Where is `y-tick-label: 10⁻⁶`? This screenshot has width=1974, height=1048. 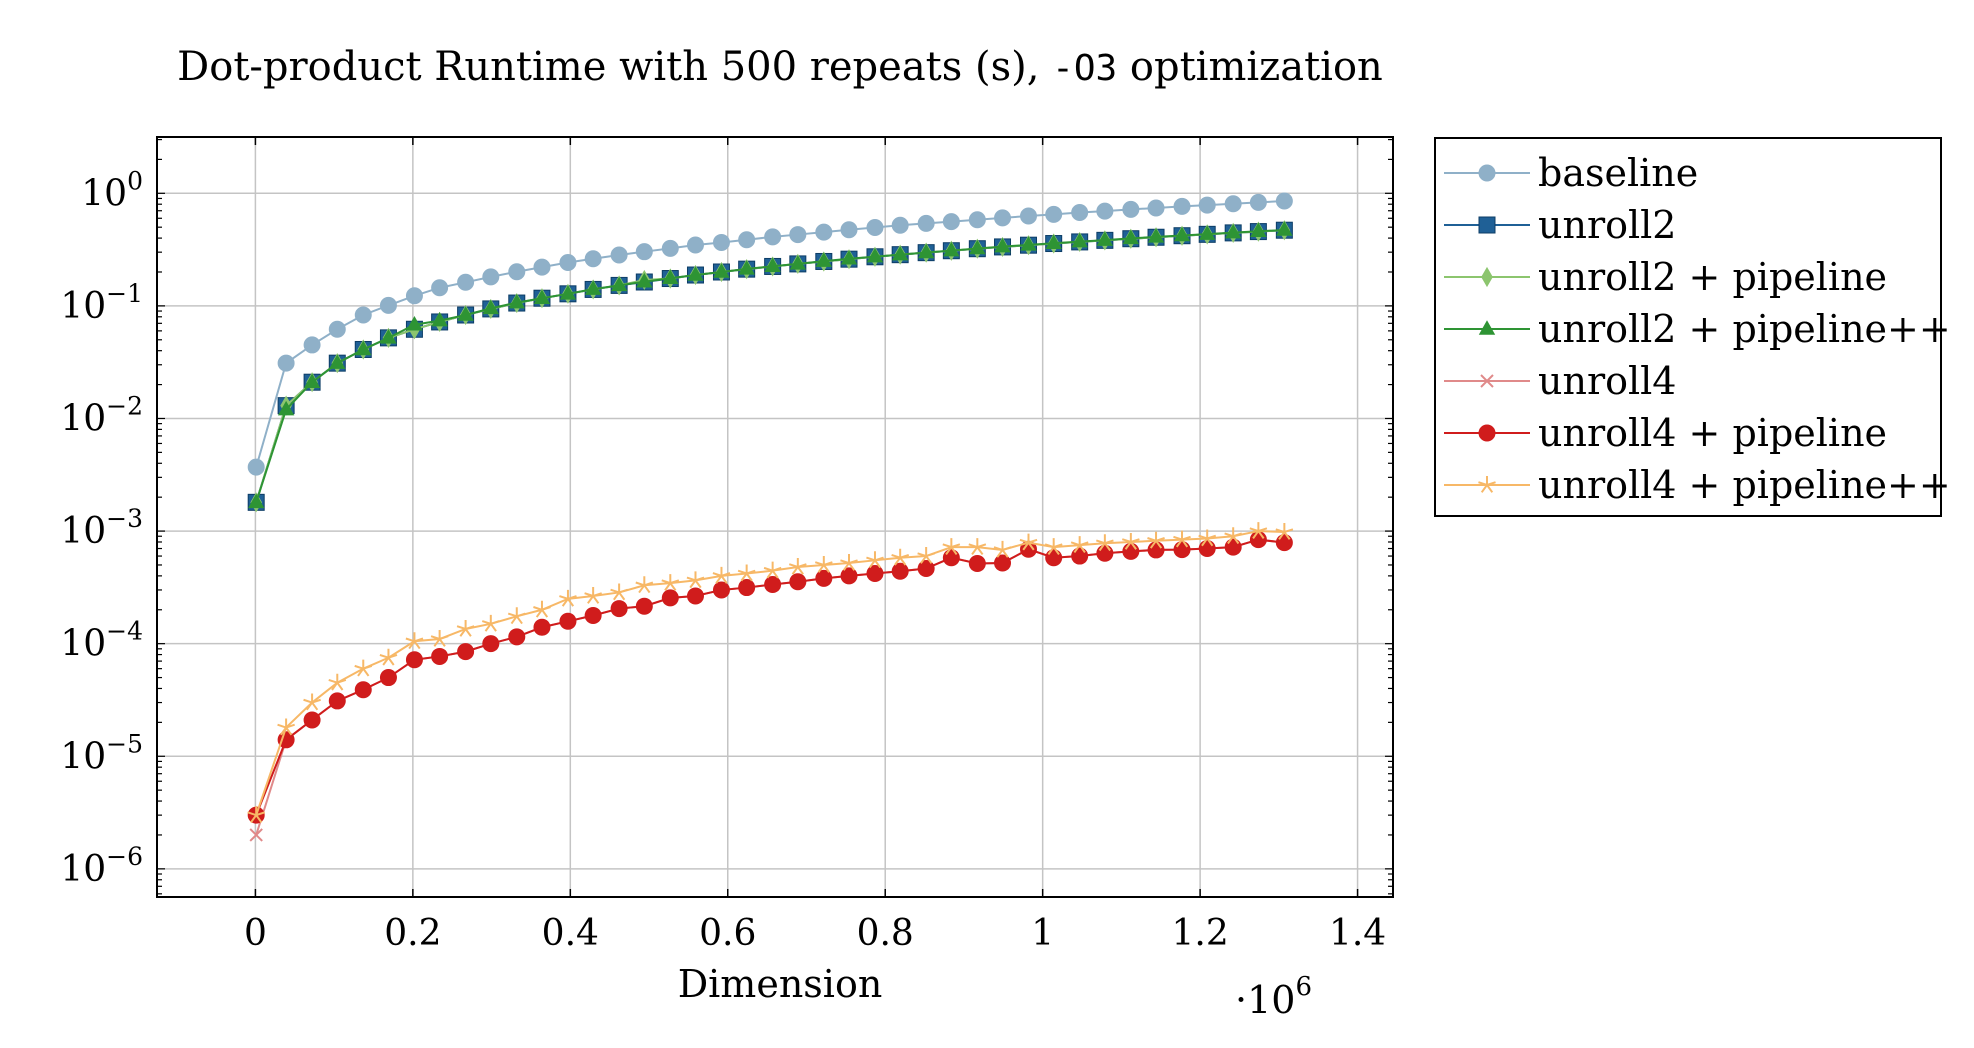
y-tick-label: 10⁻⁶ is located at coordinates (101, 866).